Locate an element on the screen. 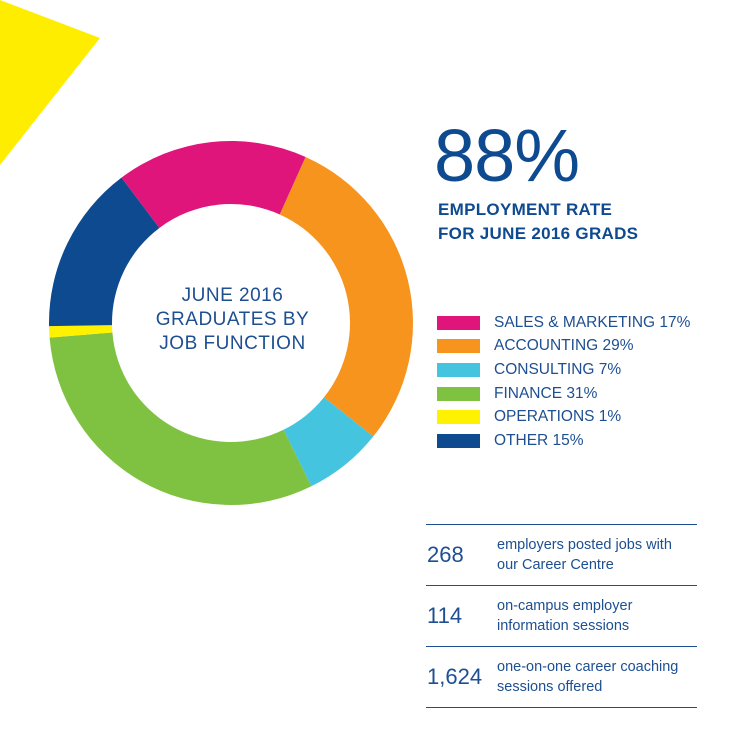  fact-description: on-campus employer information sessions is located at coordinates (564, 616).